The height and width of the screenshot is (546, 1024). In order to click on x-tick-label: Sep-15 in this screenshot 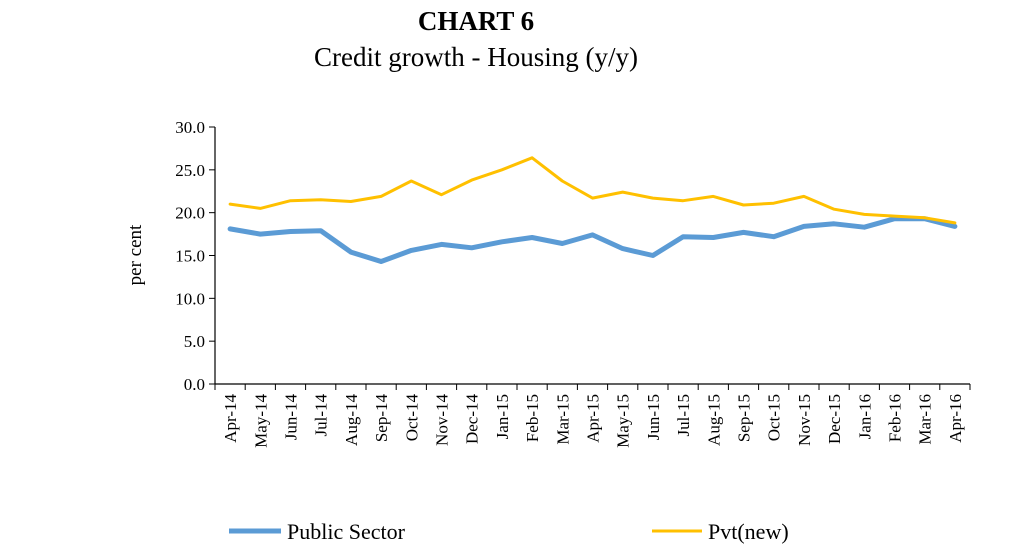, I will do `click(744, 418)`.